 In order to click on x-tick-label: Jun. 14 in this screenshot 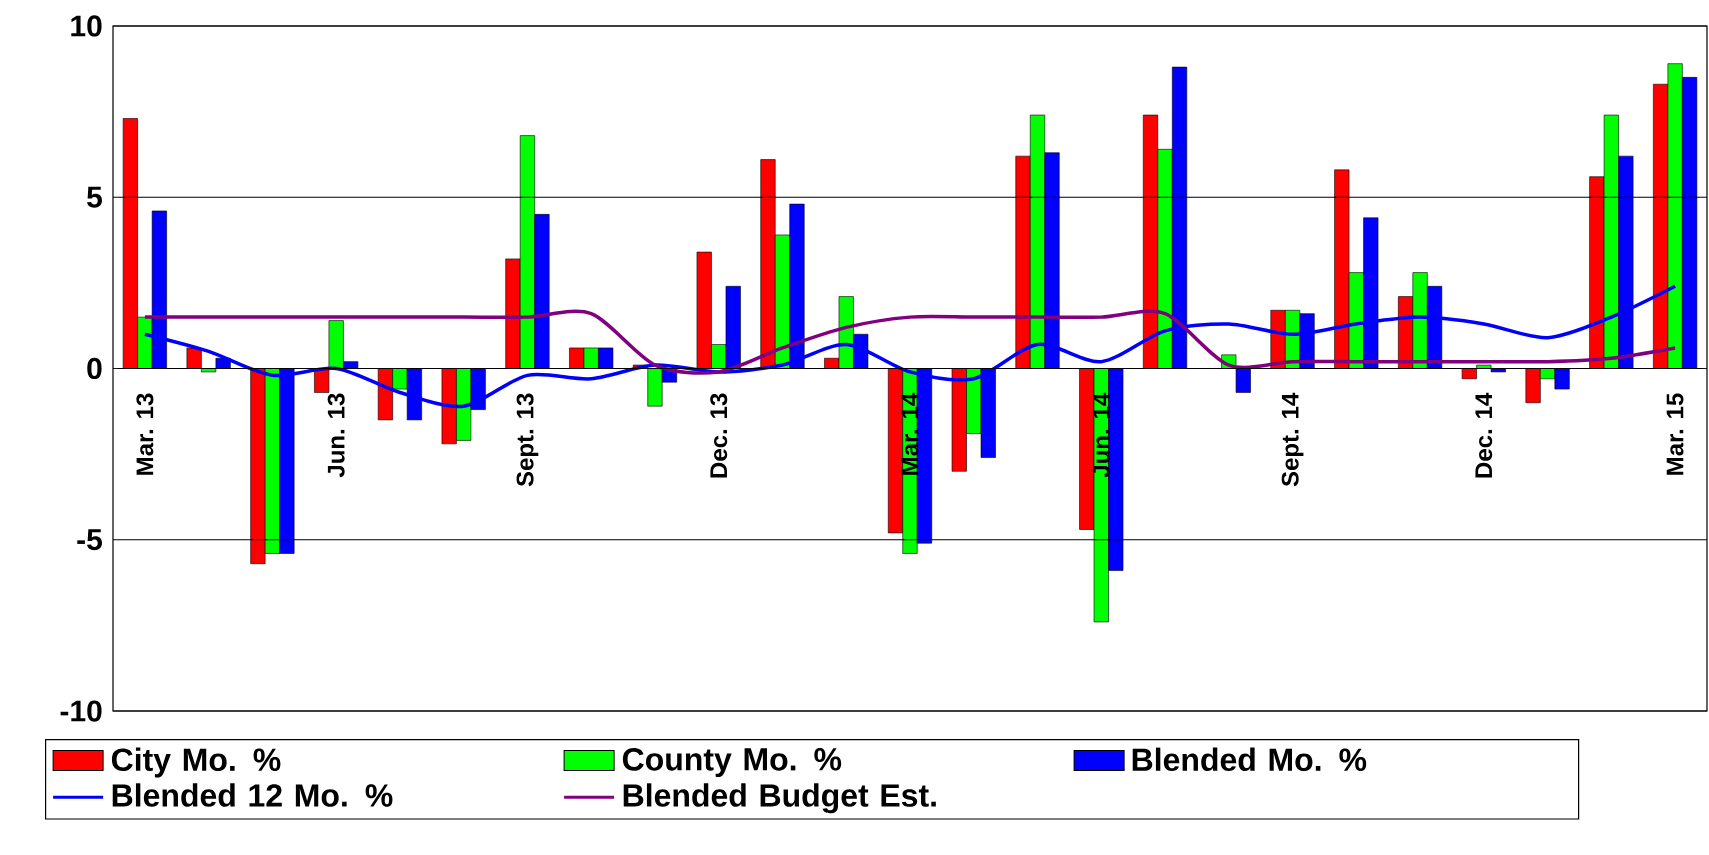, I will do `click(1101, 435)`.